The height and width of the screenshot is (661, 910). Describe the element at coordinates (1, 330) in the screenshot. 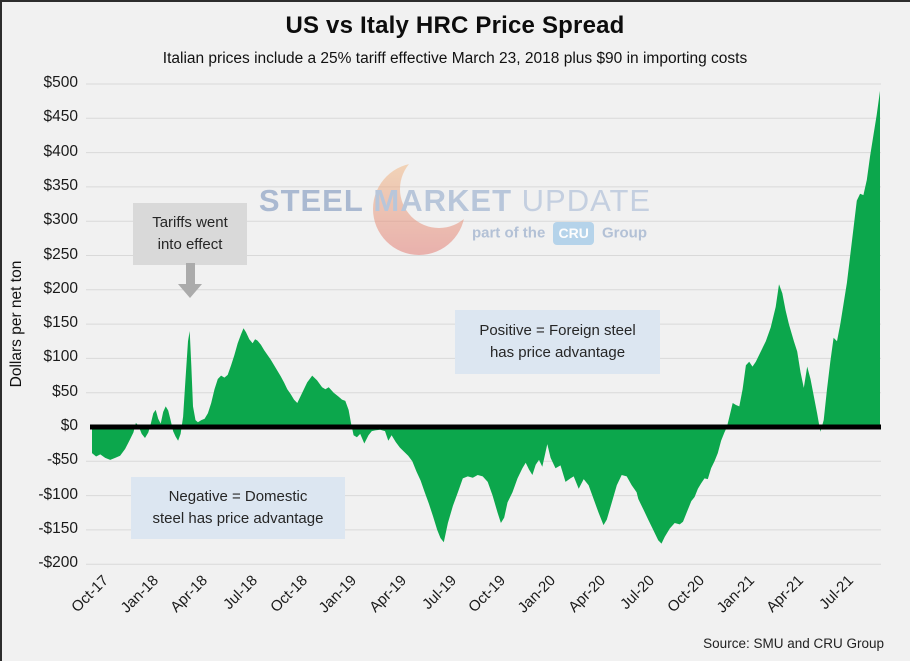

I see `window-border-left` at that location.